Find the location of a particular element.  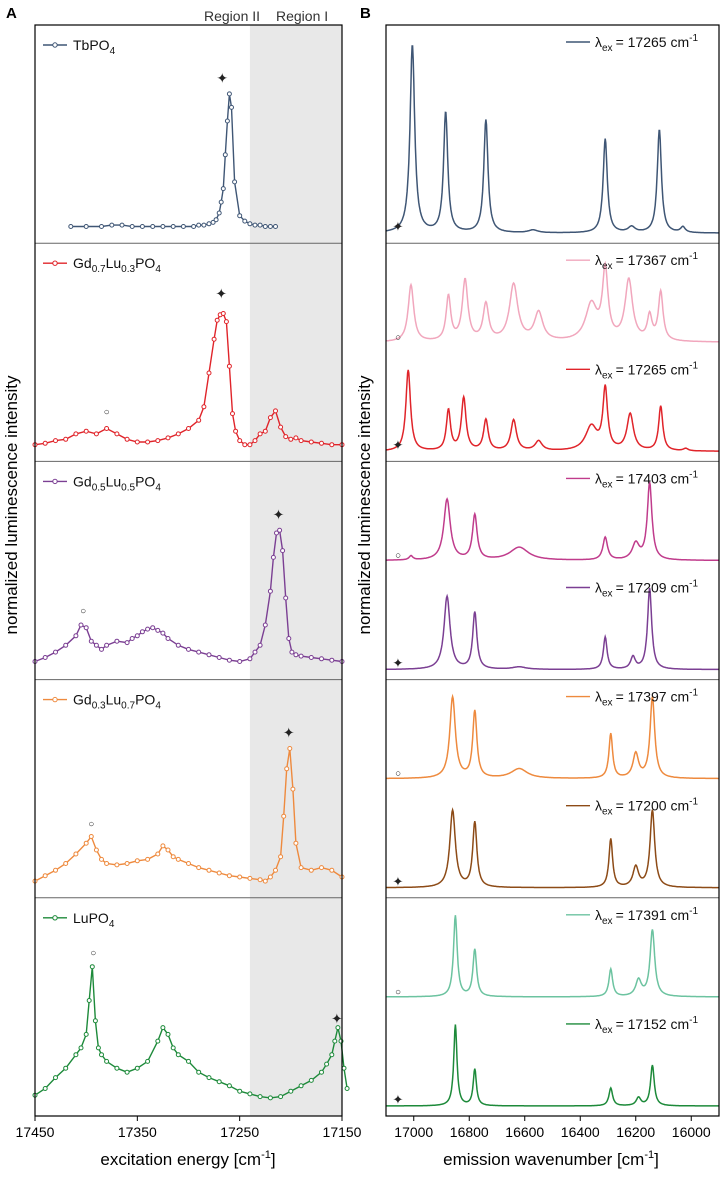

emission-tick-label: 16800 is located at coordinates (469, 1132).